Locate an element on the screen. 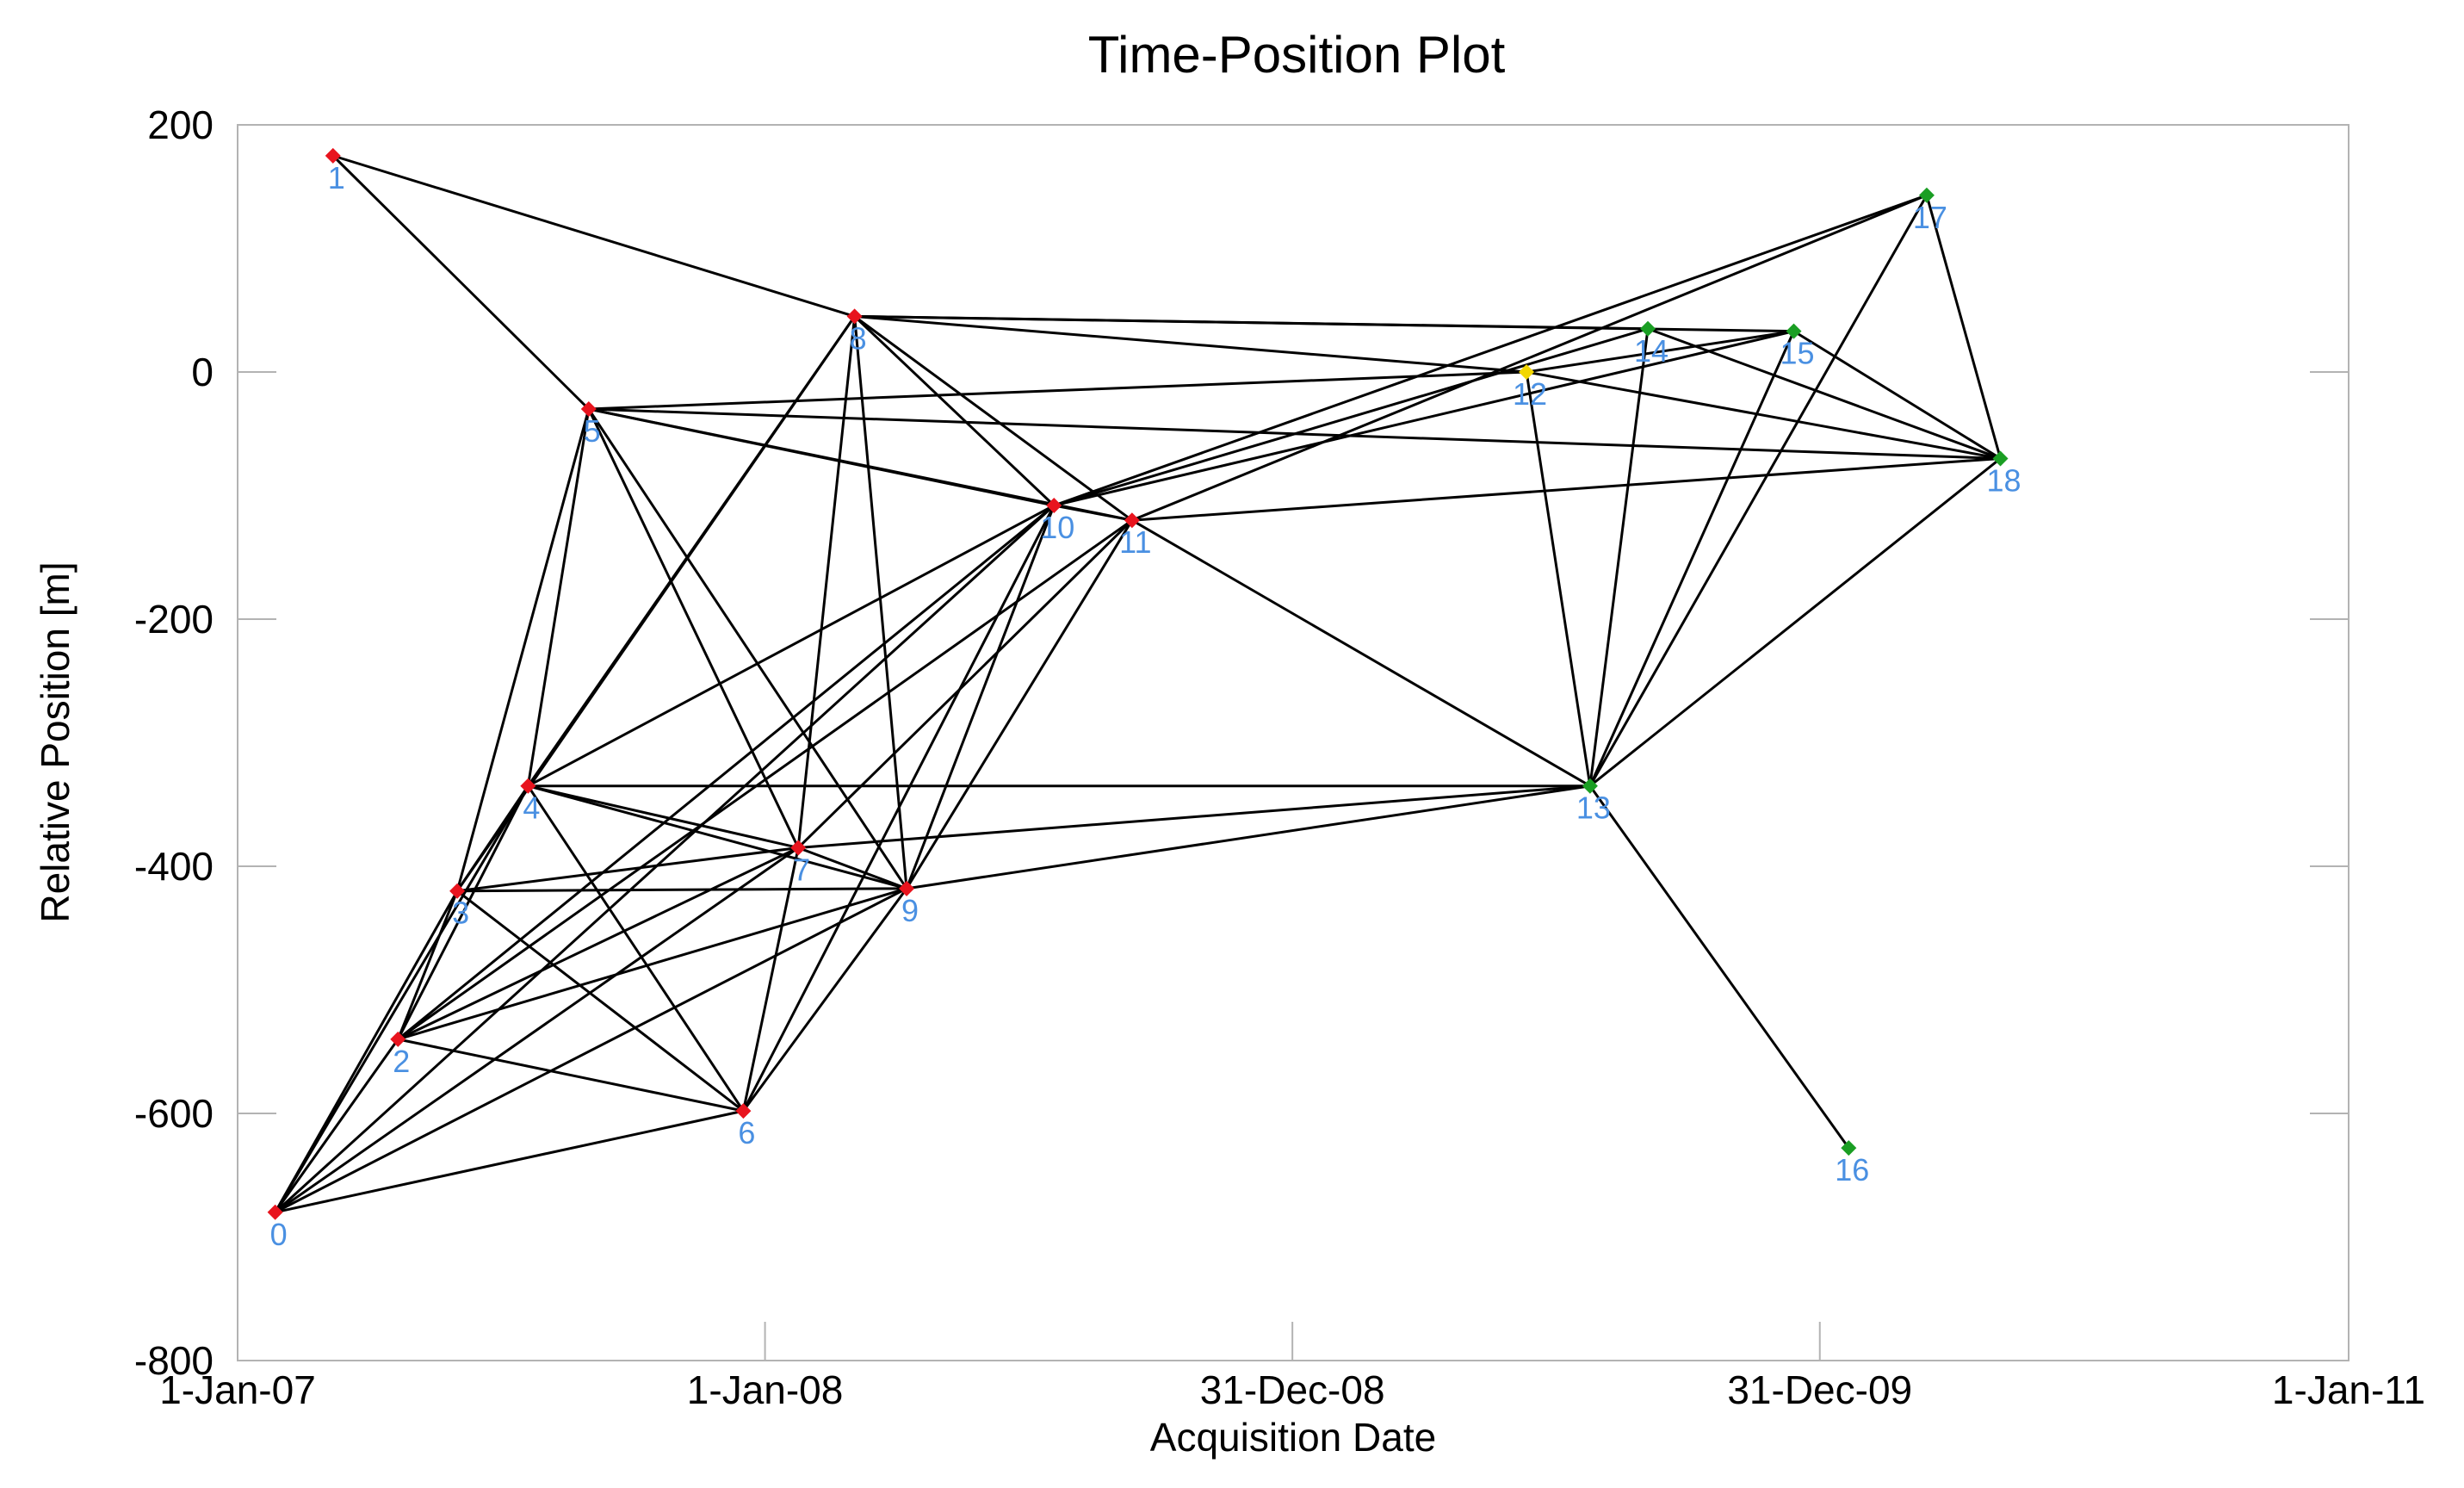 The width and height of the screenshot is (2464, 1488). y-tick-label: 0 is located at coordinates (202, 372).